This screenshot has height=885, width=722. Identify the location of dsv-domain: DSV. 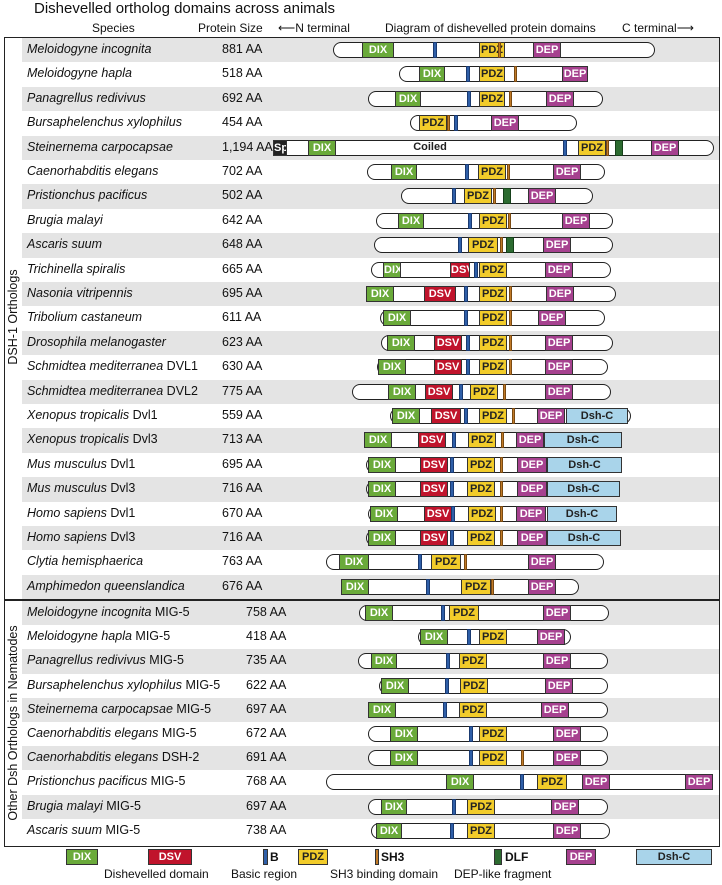
(446, 416).